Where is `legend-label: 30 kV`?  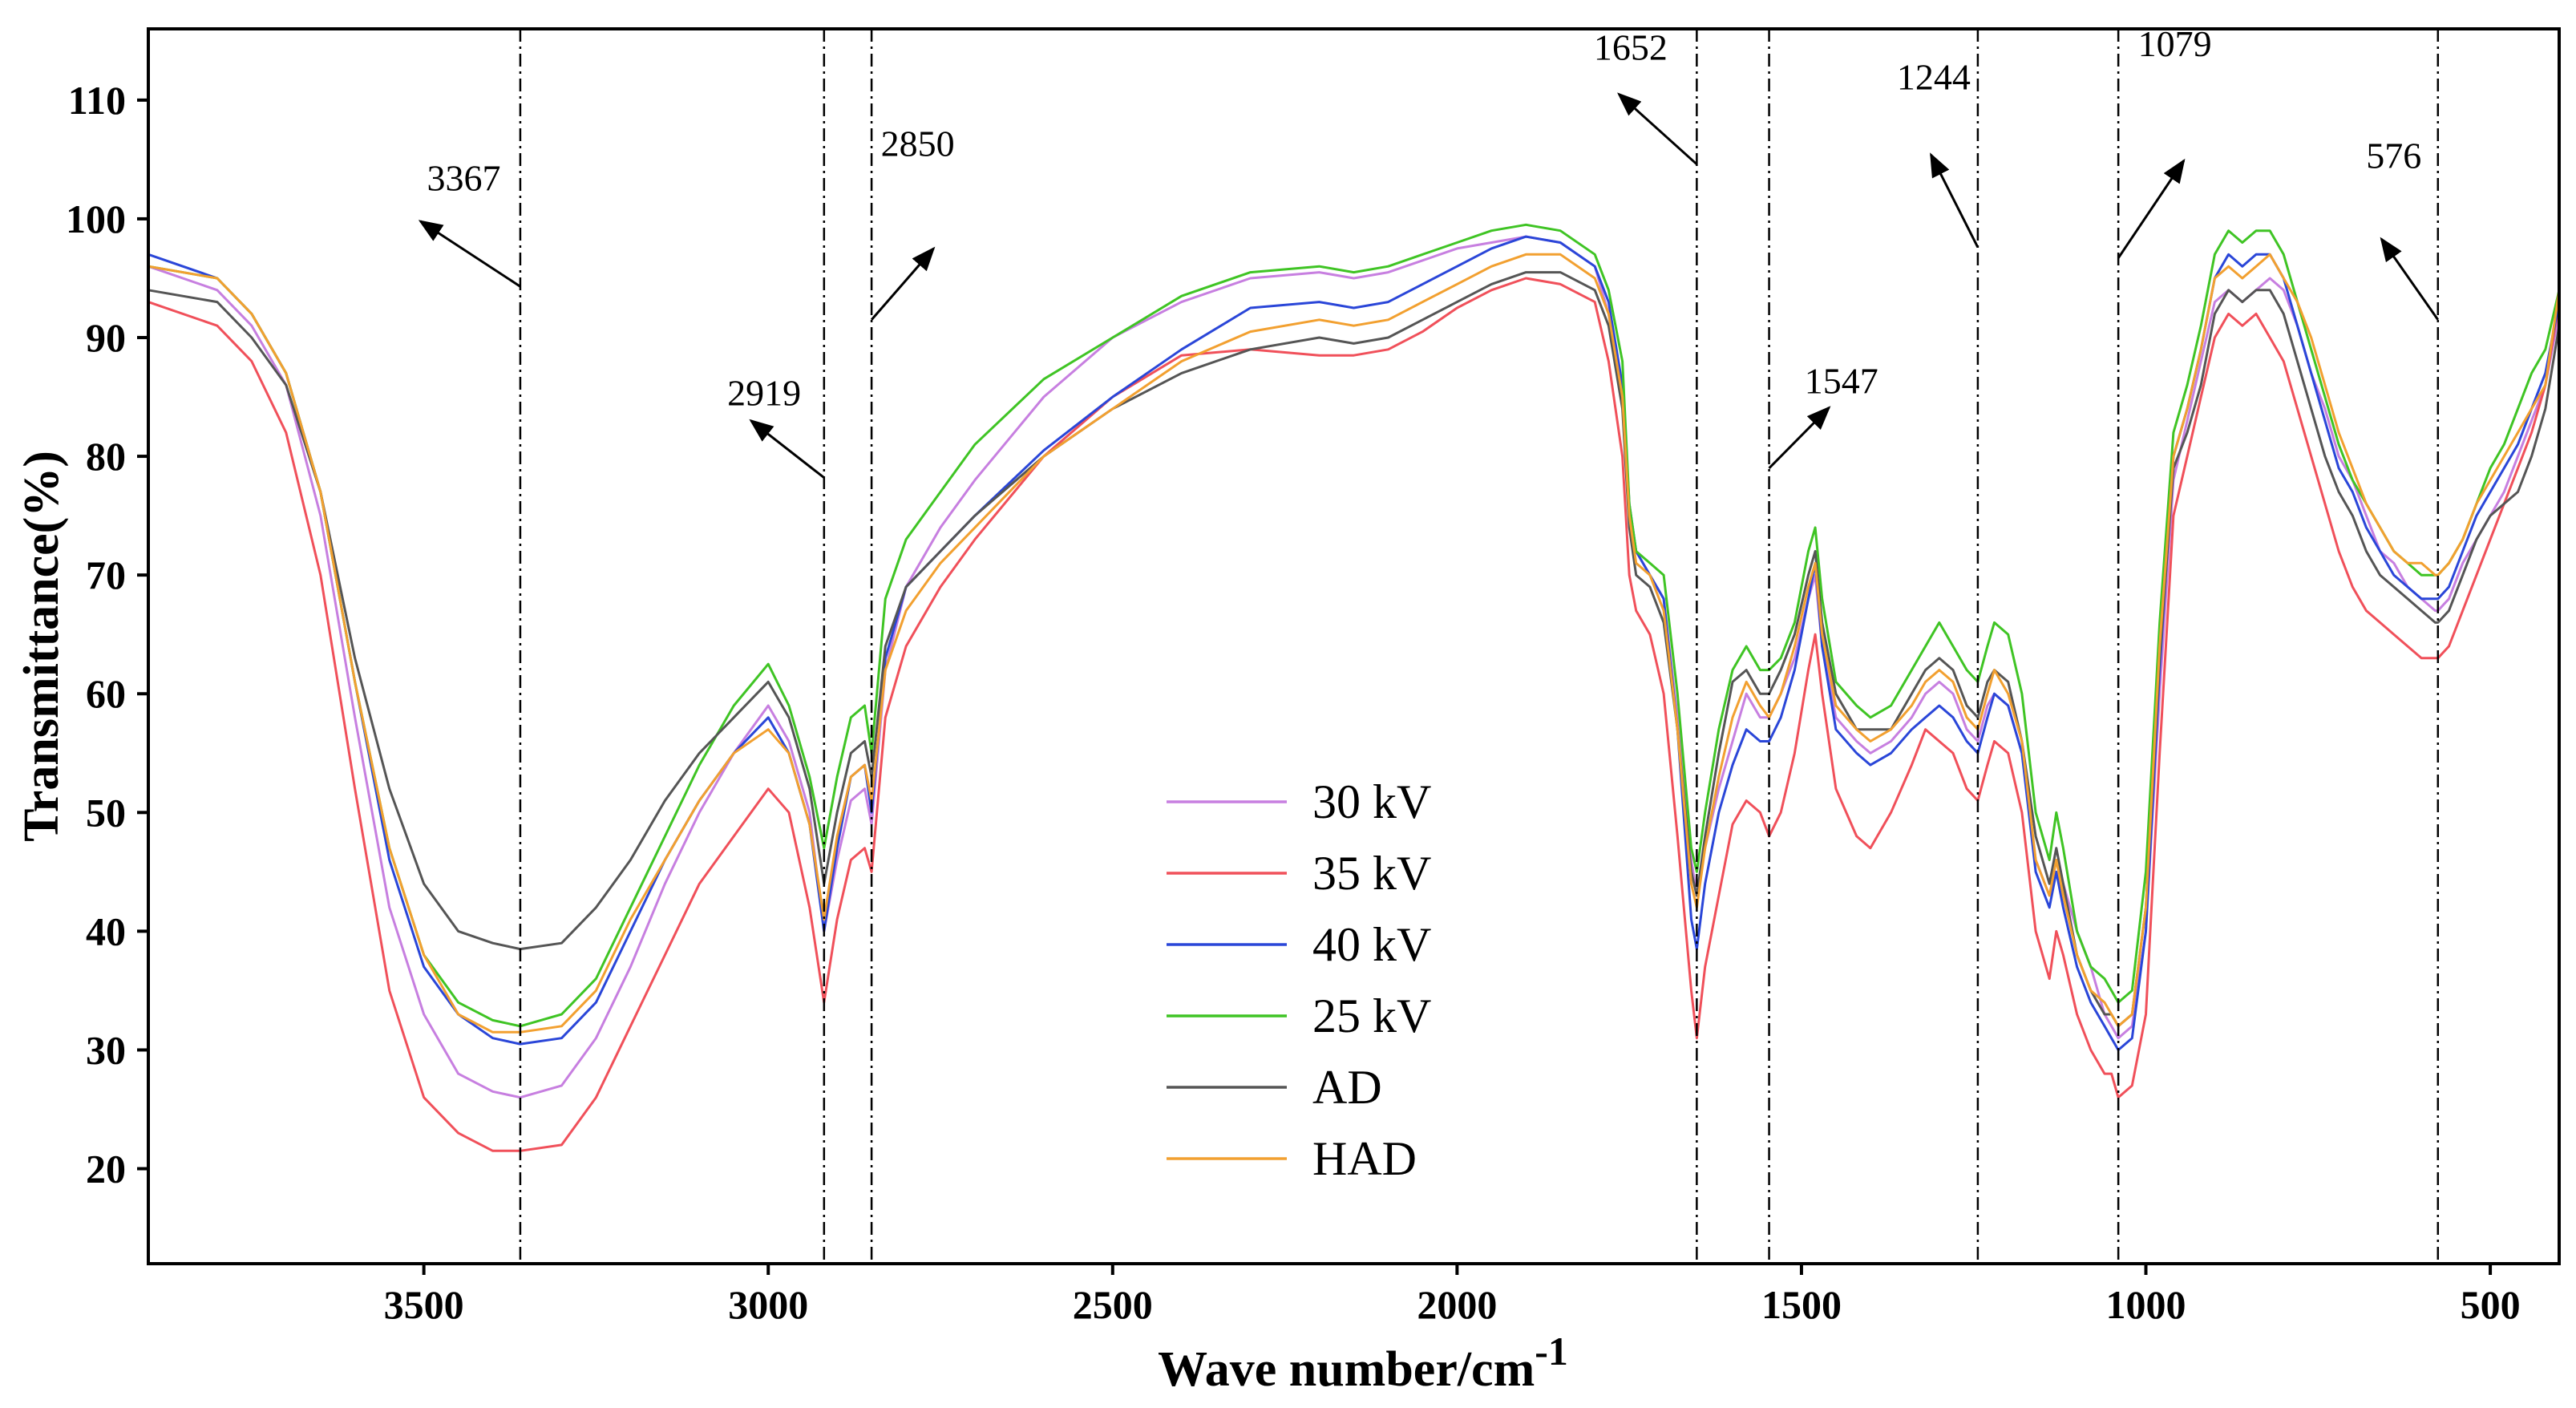
legend-label: 30 kV is located at coordinates (1371, 801).